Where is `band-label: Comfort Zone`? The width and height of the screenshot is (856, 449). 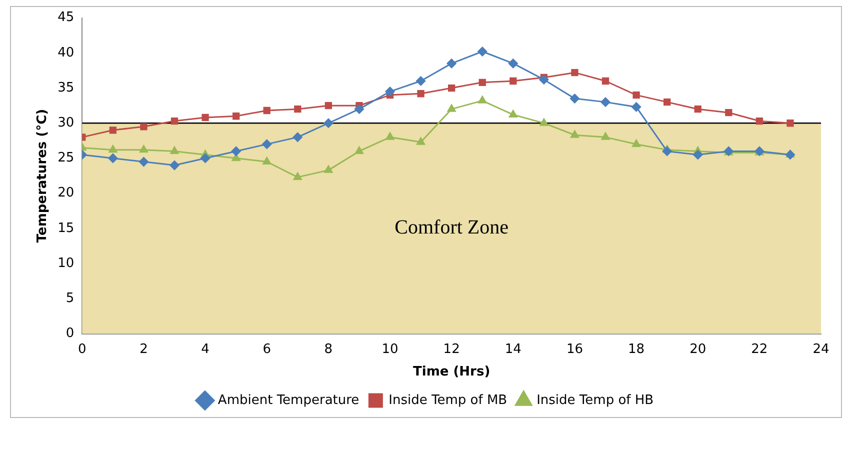 band-label: Comfort Zone is located at coordinates (451, 227).